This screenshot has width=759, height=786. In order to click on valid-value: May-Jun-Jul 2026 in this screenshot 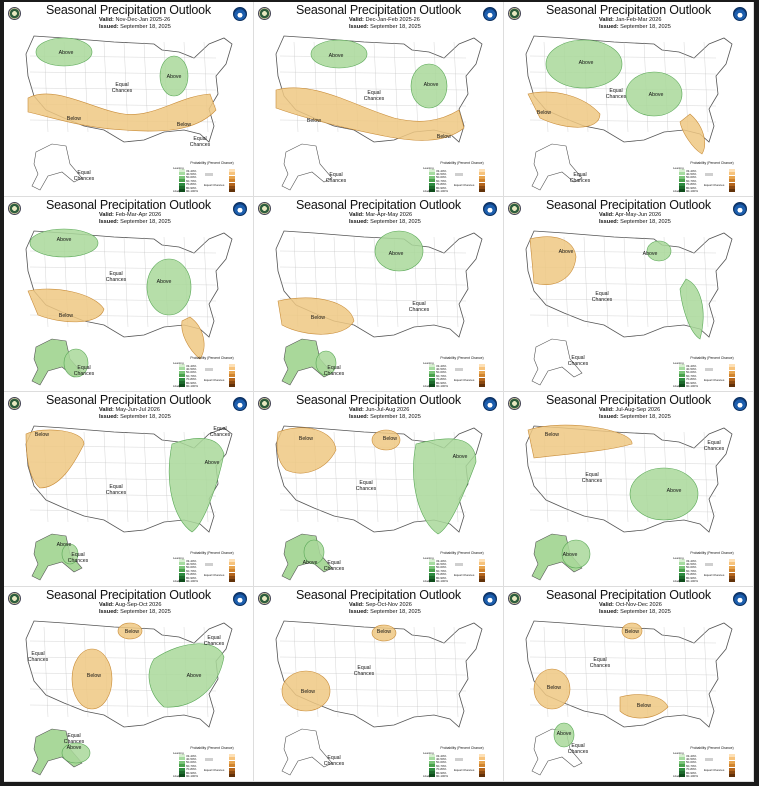, I will do `click(137, 410)`.